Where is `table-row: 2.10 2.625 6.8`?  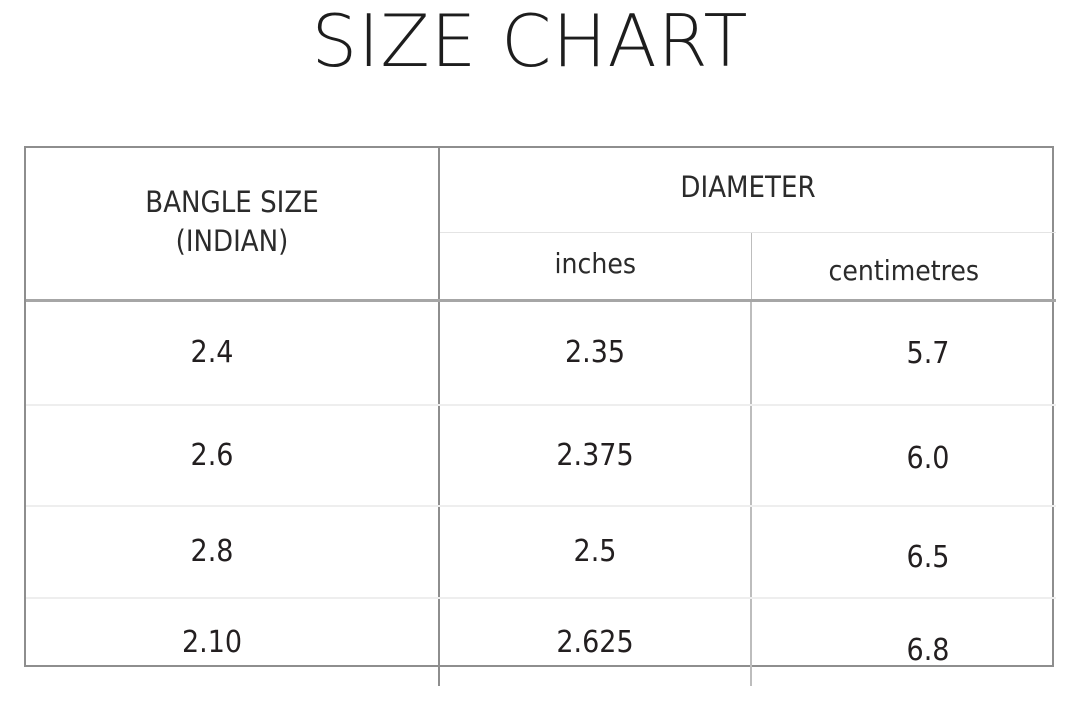 table-row: 2.10 2.625 6.8 is located at coordinates (541, 641).